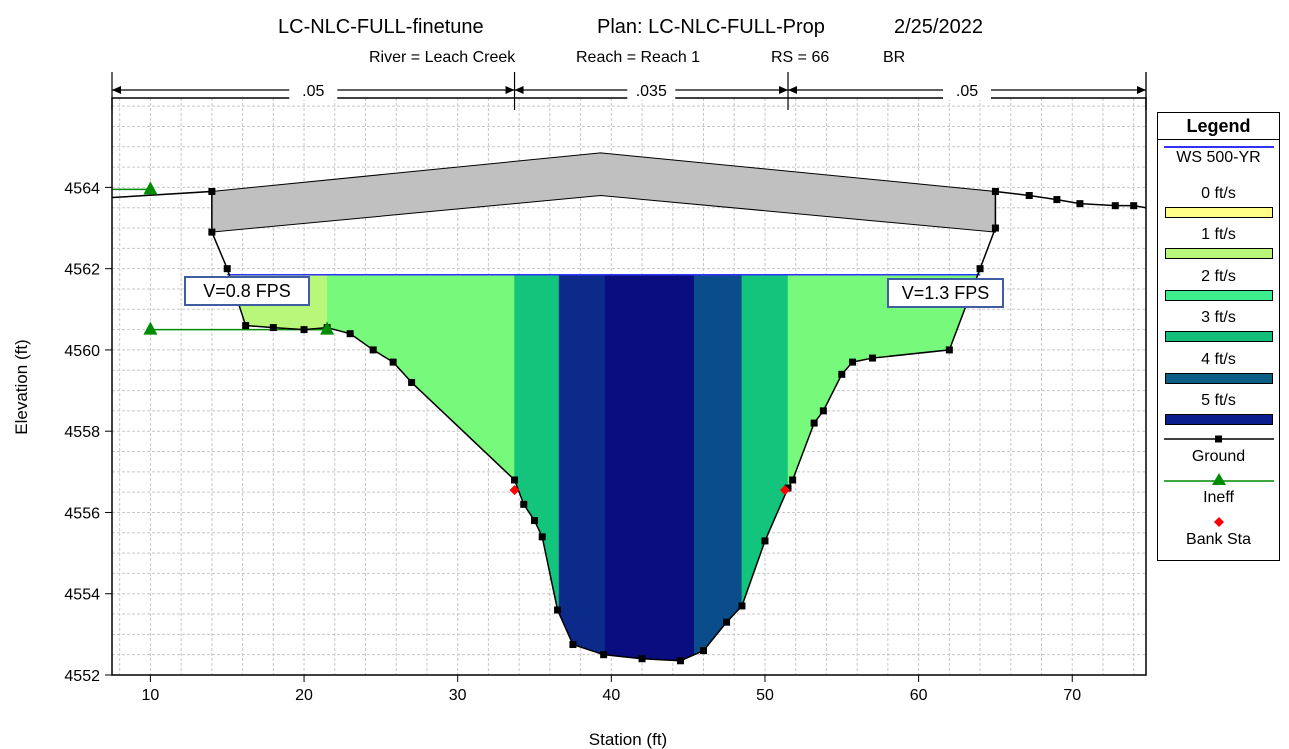  I want to click on legend-item: 2 ft/s, so click(1218, 286).